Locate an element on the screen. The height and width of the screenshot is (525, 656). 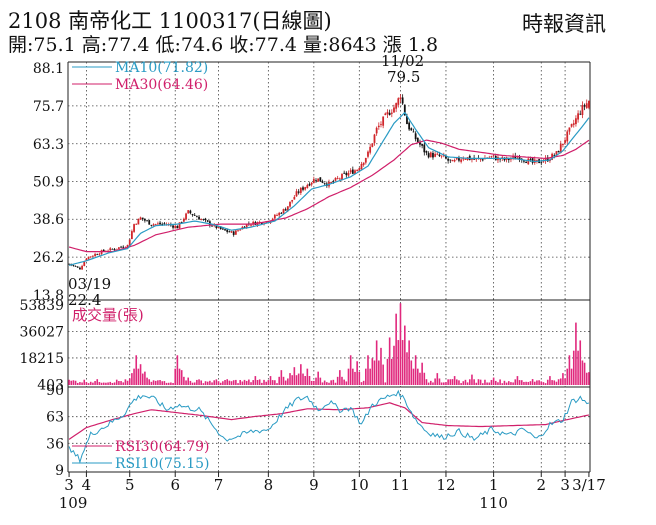
rsi-tick-label: 63 is located at coordinates (55, 418).